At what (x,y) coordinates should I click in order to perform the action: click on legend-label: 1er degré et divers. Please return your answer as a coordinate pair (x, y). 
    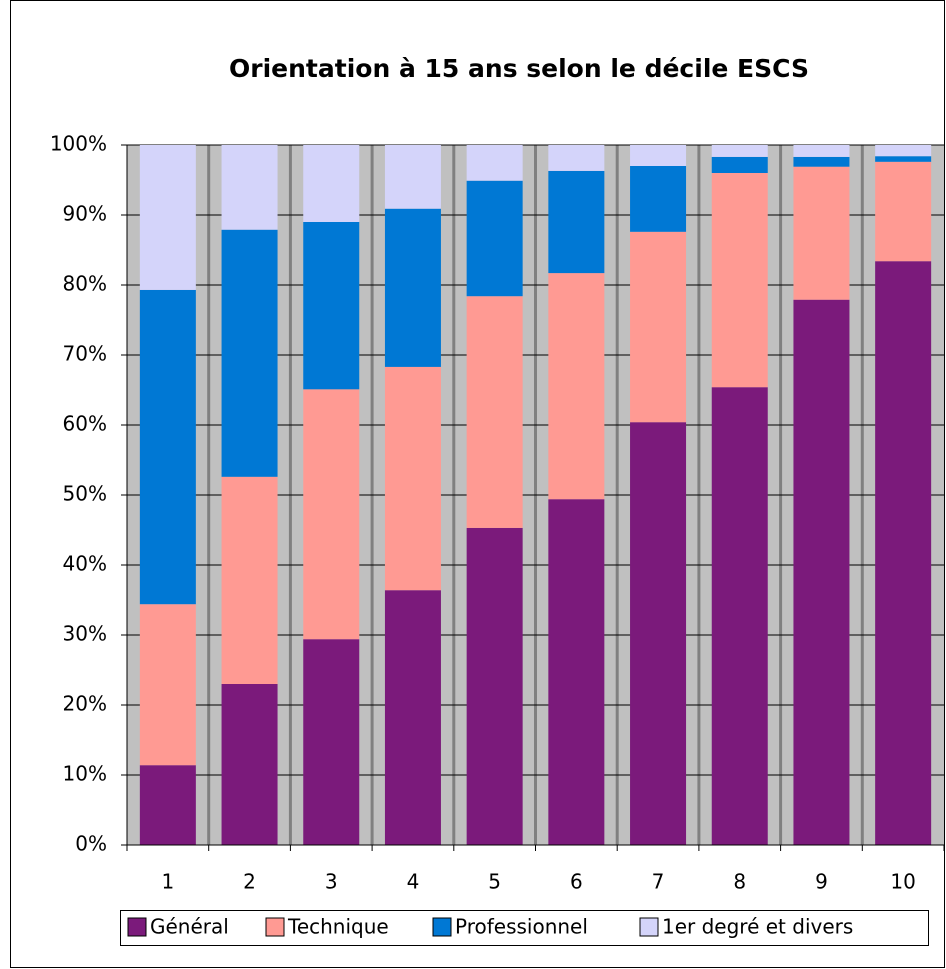
    Looking at the image, I should click on (757, 927).